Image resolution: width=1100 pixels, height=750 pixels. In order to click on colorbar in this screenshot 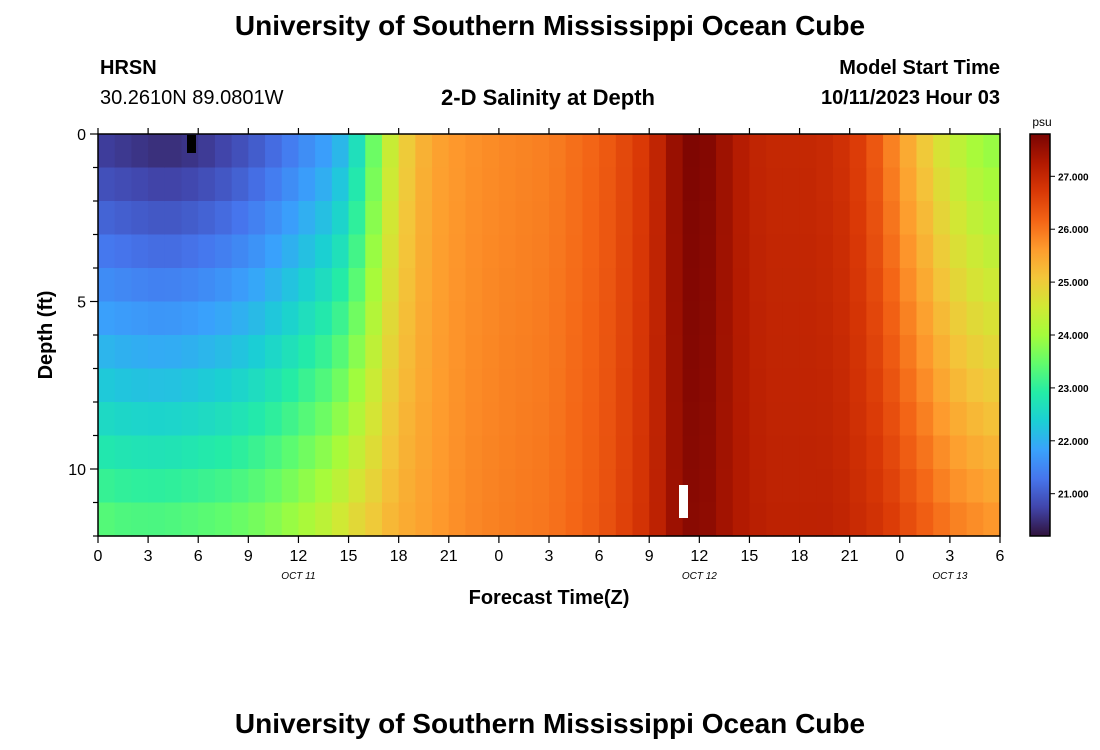, I will do `click(1040, 335)`.